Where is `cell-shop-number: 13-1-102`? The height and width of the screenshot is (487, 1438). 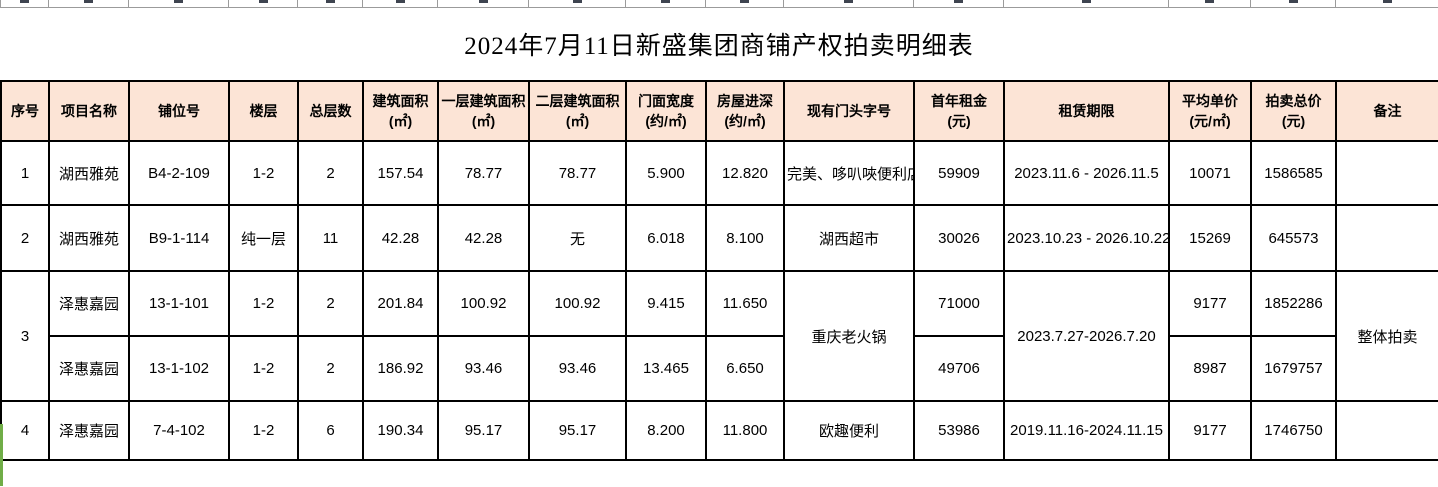
cell-shop-number: 13-1-102 is located at coordinates (179, 368).